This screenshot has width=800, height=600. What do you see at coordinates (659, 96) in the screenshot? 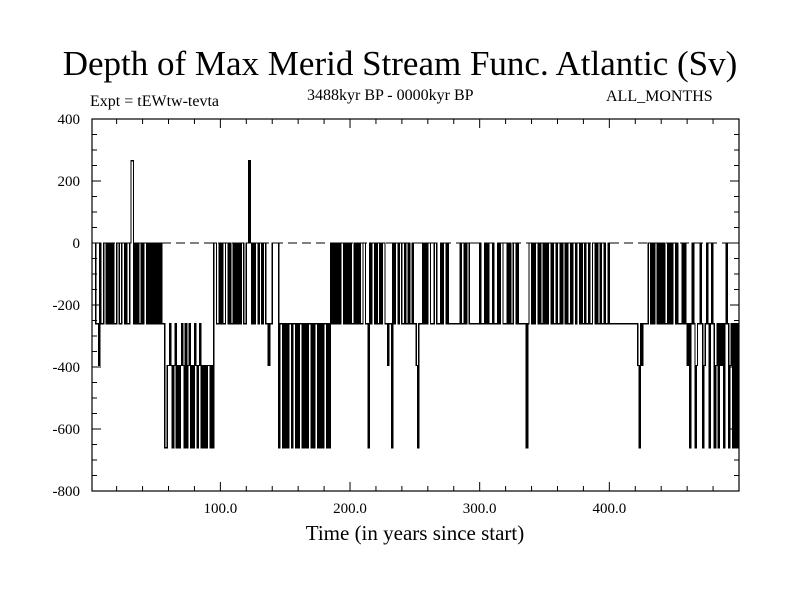
I see `months-label: ALL_MONTHS` at bounding box center [659, 96].